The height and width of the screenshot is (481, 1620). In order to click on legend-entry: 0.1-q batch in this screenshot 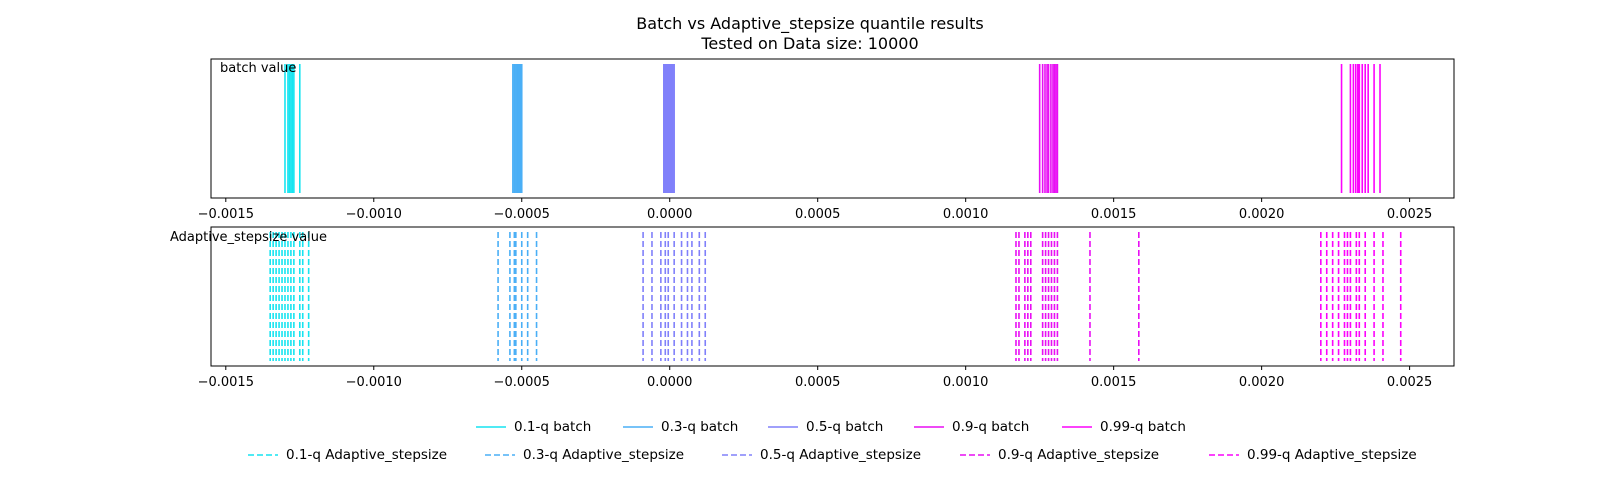, I will do `click(533, 427)`.